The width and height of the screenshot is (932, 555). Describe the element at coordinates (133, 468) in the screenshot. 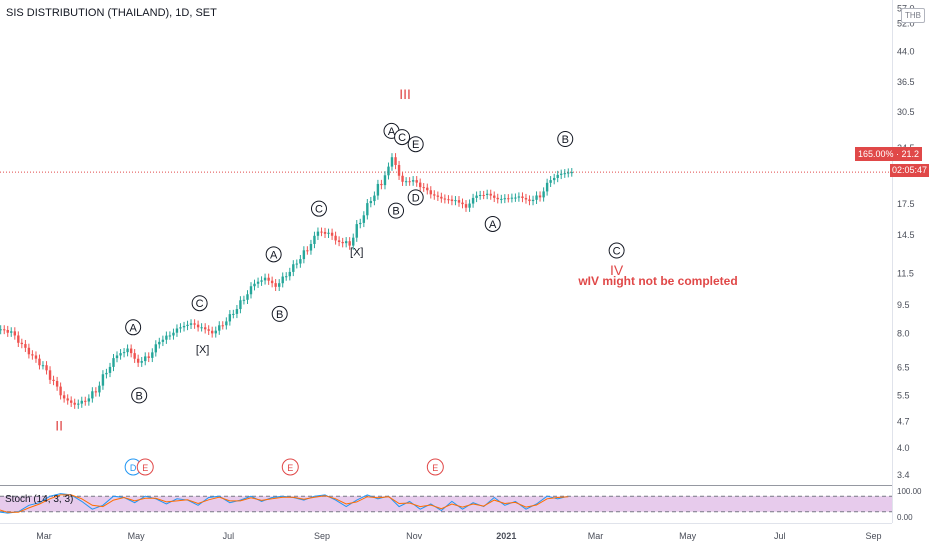

I see `event-marker-label: D` at that location.